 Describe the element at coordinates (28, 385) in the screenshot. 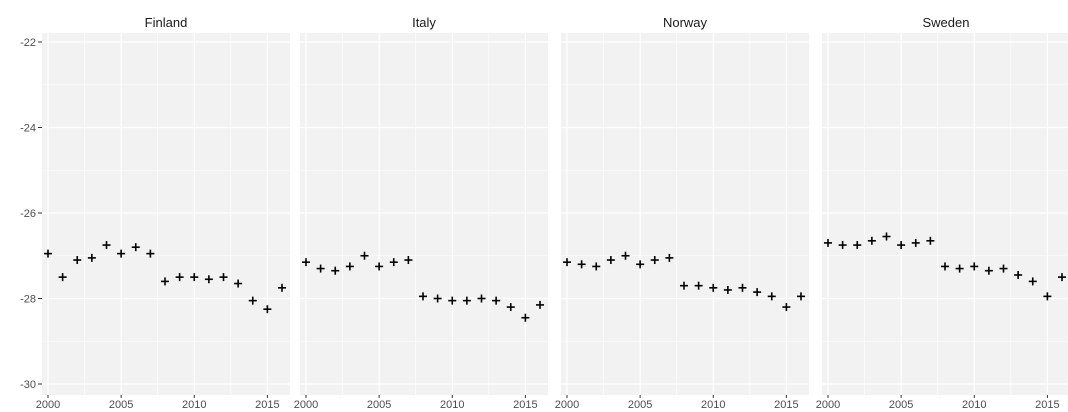

I see `y-tick-label: -30` at that location.